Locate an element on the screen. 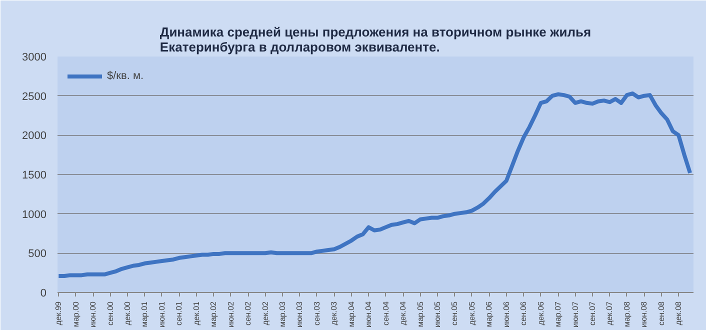 This screenshot has width=706, height=330. x-tick-label: дек.07 is located at coordinates (609, 313).